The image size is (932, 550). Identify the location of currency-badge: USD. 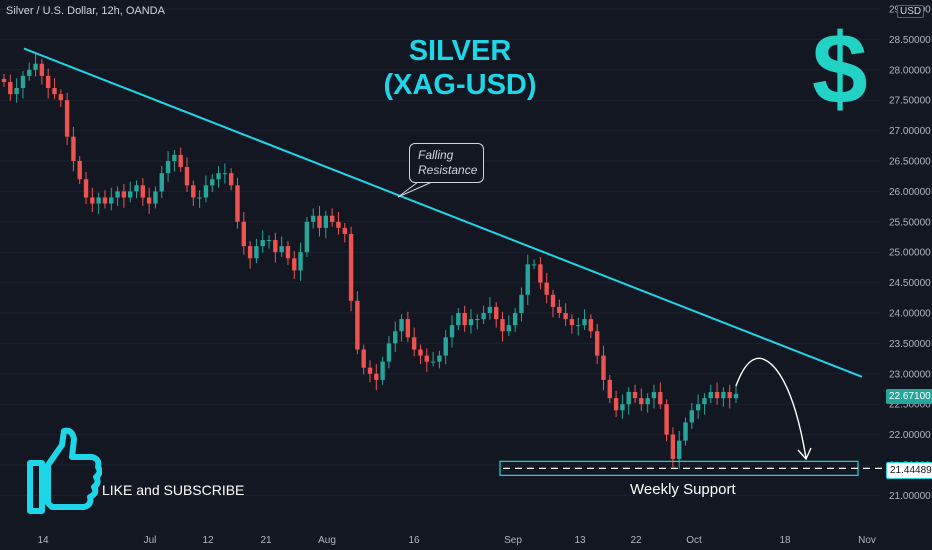
(911, 11).